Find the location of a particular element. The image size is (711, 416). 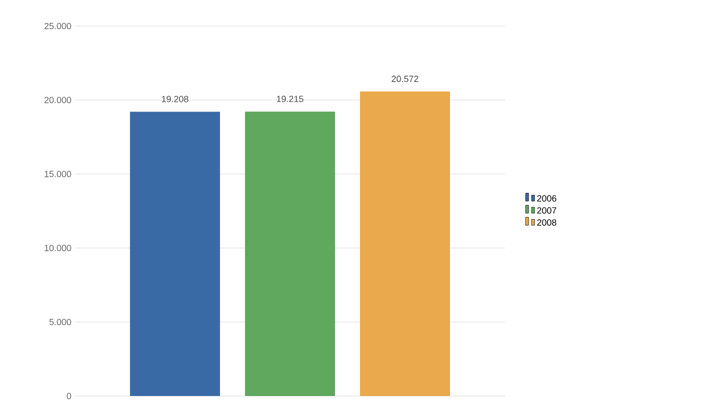

legend-label: 2007 is located at coordinates (546, 210).